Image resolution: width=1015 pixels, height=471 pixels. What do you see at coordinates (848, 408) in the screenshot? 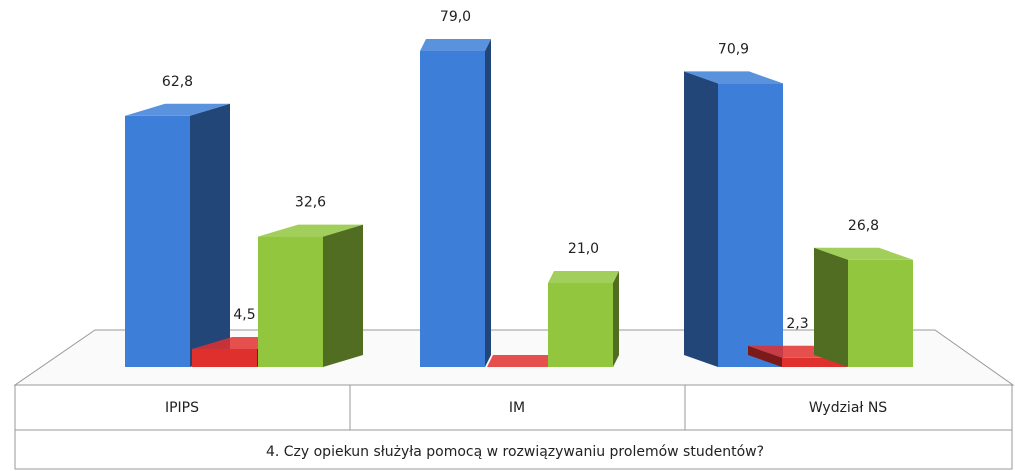
I see `x-tick-label: Wydział NS` at bounding box center [848, 408].